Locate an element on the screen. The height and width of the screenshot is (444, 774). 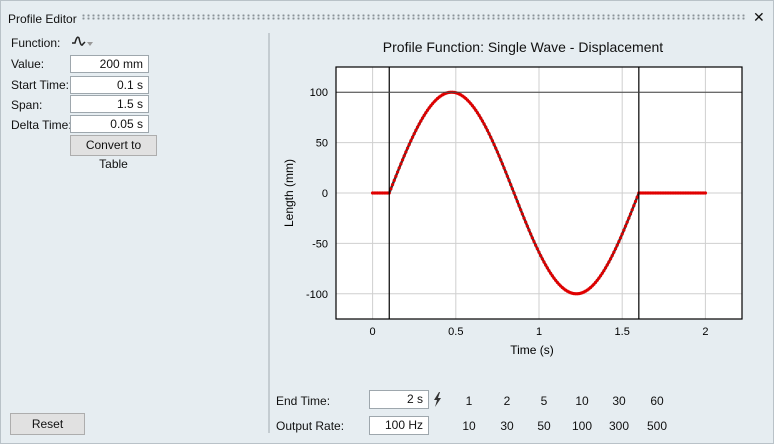
output-rate-preset: 10 is located at coordinates (469, 426).